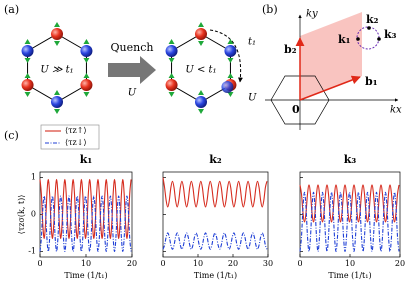 The width and height of the screenshot is (407, 291). I want to click on hop-arrow, so click(226, 56).